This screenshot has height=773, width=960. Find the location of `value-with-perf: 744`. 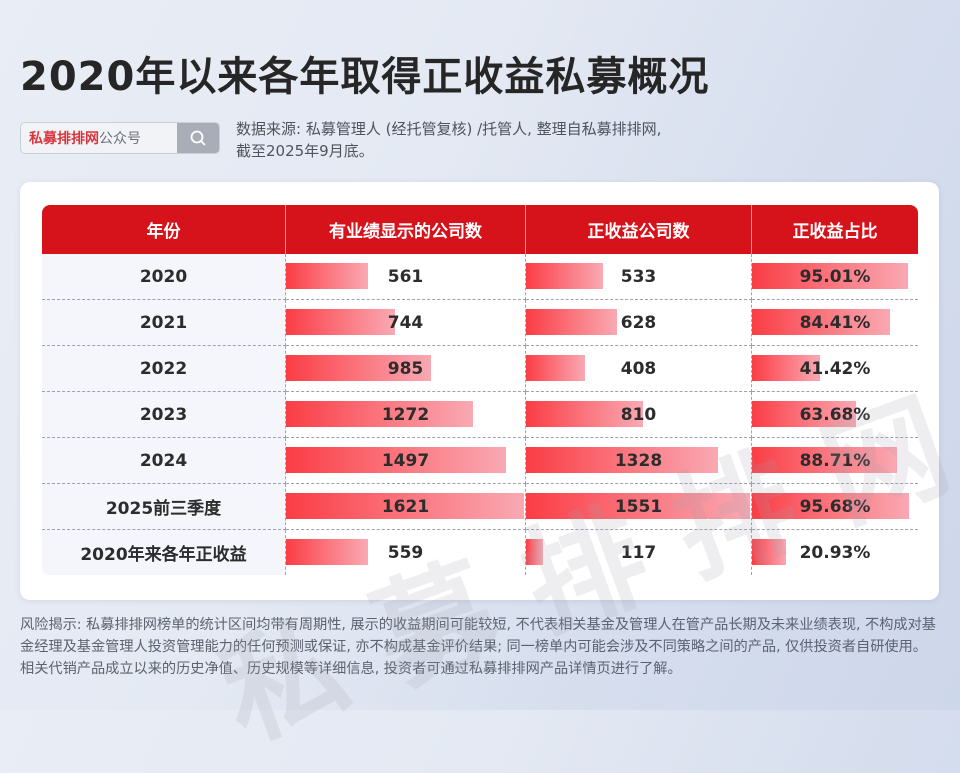

value-with-perf: 744 is located at coordinates (405, 322).